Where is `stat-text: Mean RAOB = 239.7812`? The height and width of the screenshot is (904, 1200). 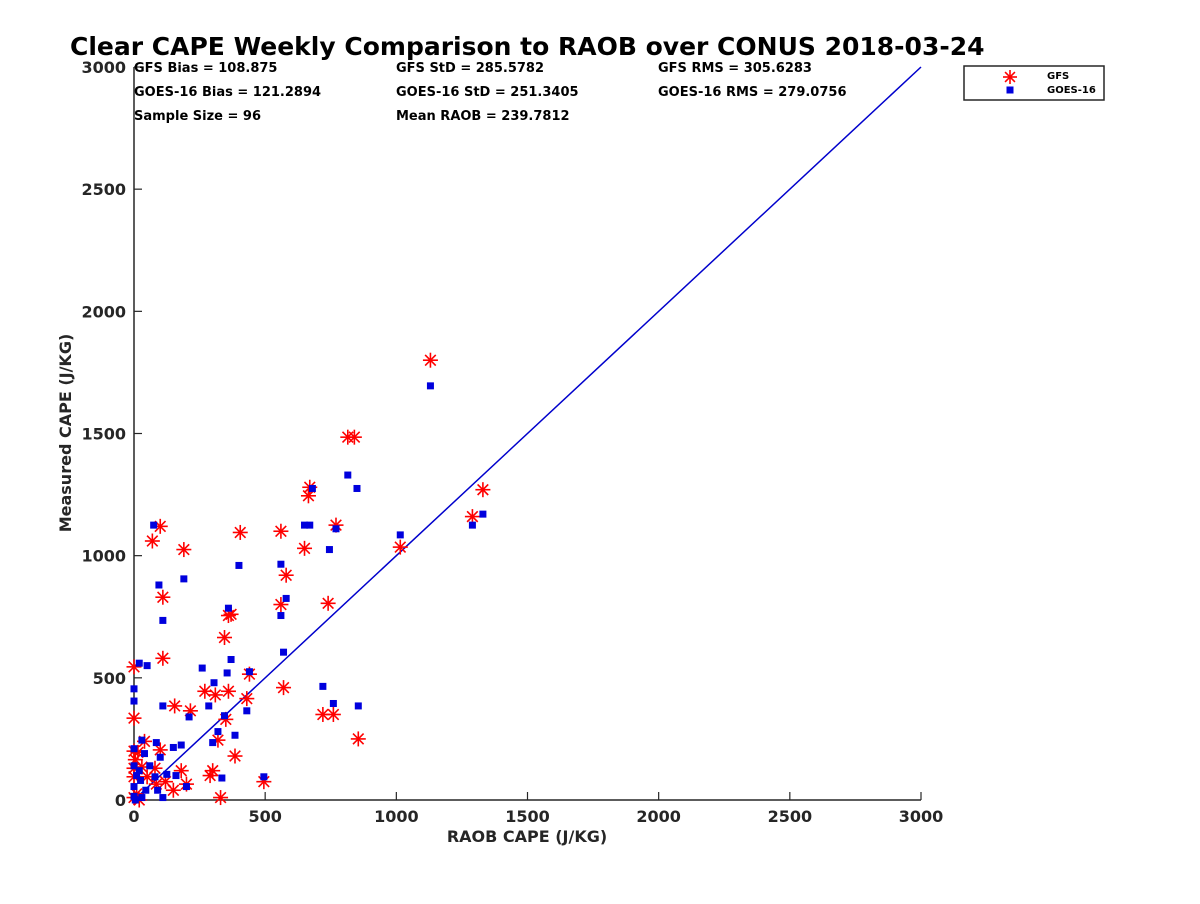 stat-text: Mean RAOB = 239.7812 is located at coordinates (483, 116).